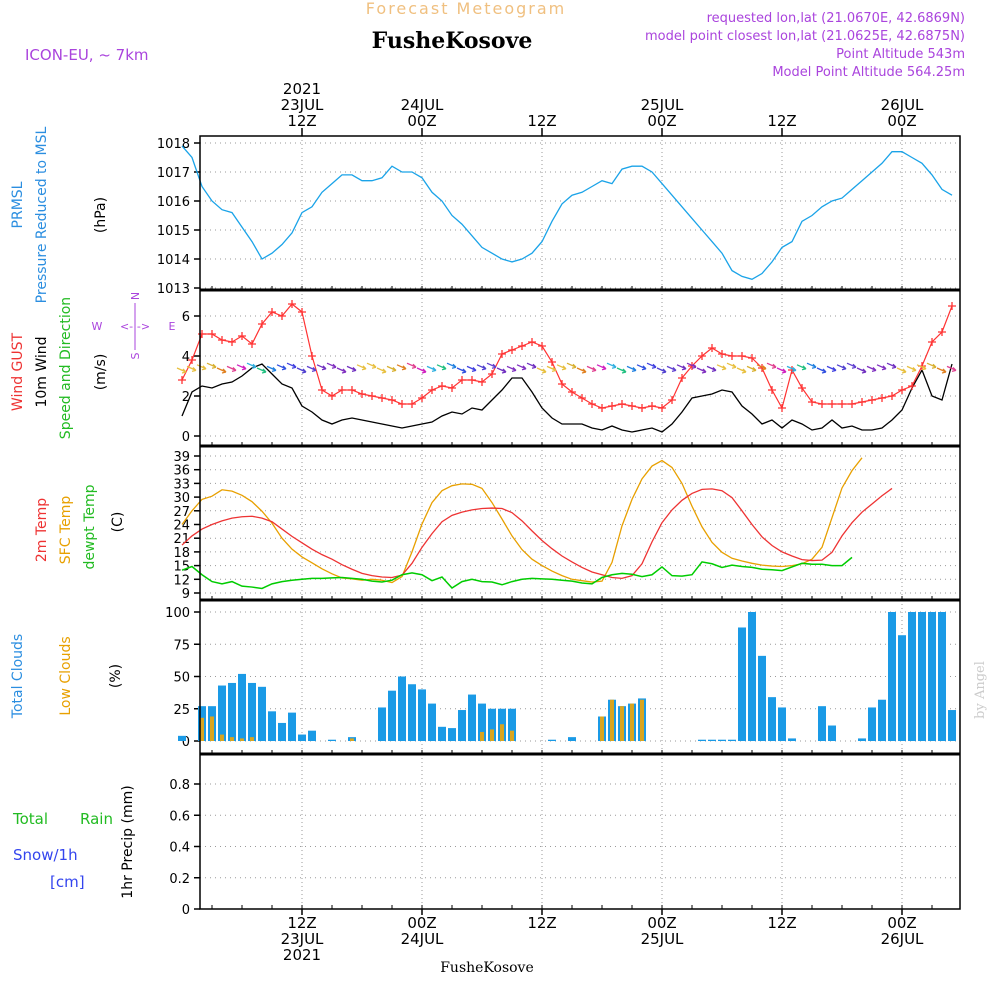 Image resolution: width=1000 pixels, height=1000 pixels. I want to click on y-tick-label: 39, so click(181, 457).